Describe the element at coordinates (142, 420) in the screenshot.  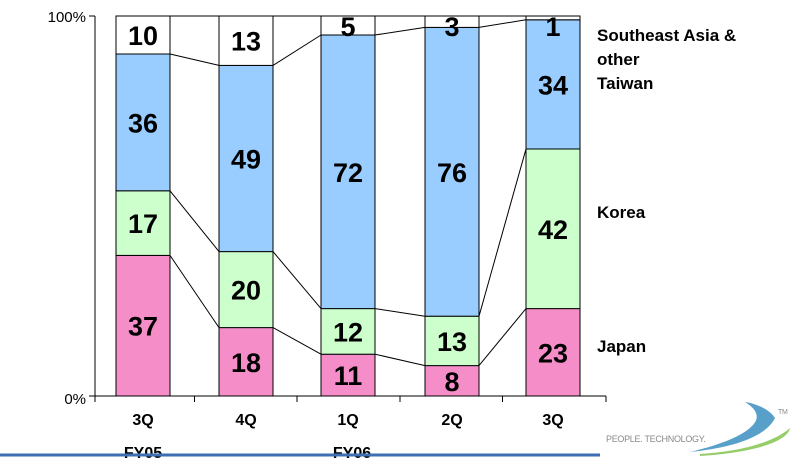
I see `category-label-0: 3Q` at that location.